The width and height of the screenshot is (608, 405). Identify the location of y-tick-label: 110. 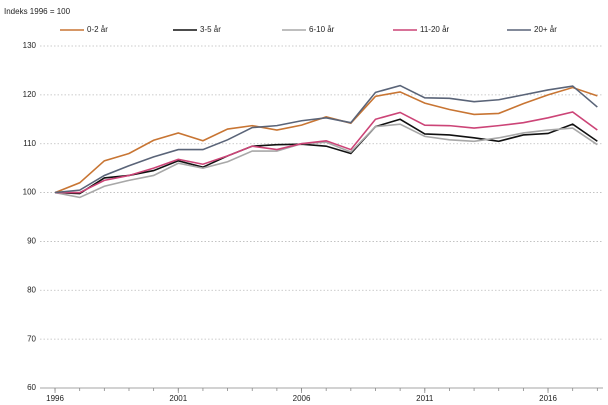
(29, 143).